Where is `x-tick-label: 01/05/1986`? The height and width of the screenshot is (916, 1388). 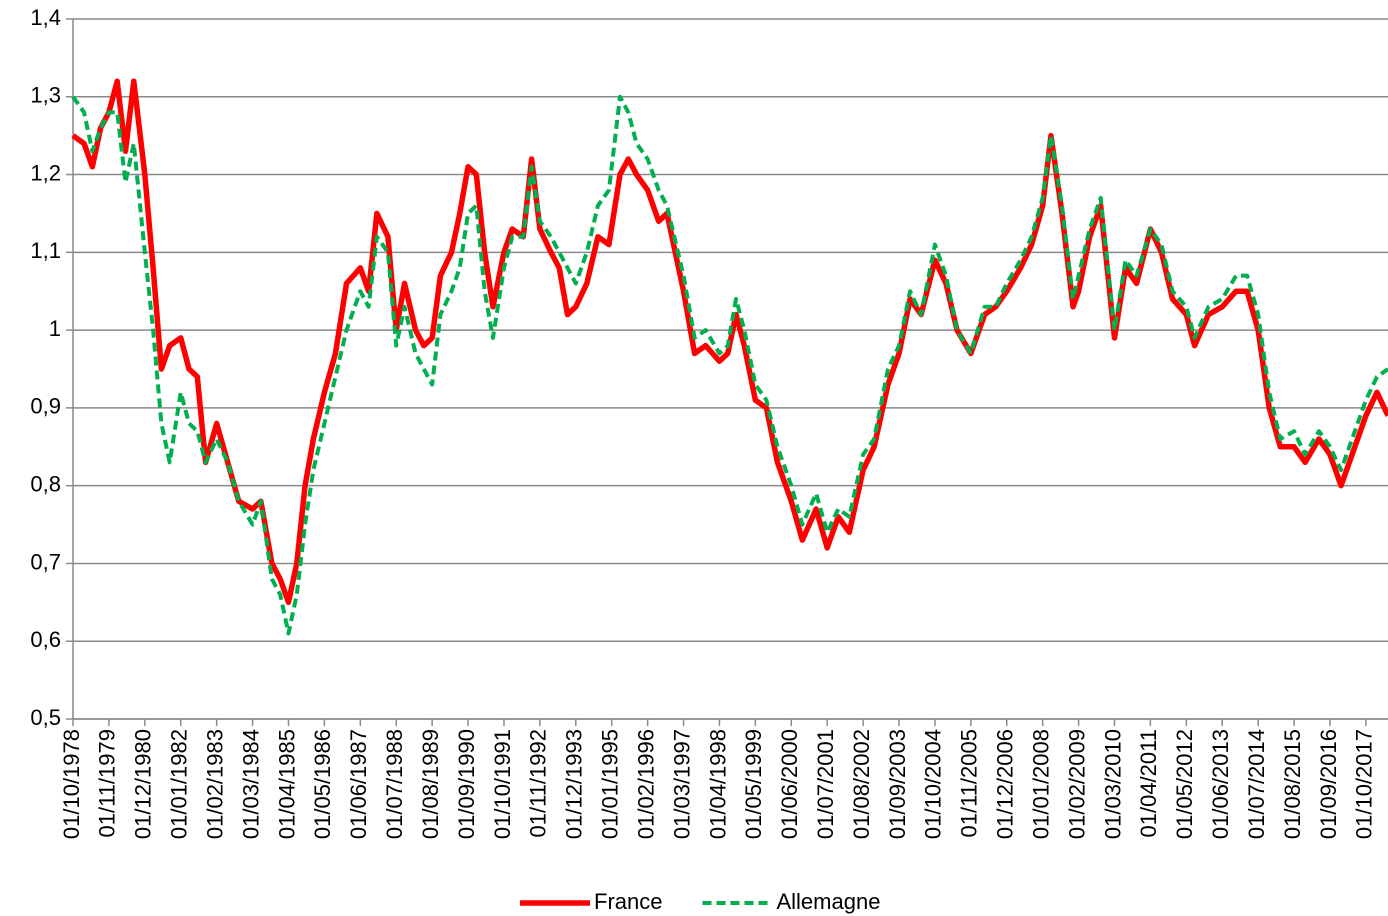 x-tick-label: 01/05/1986 is located at coordinates (322, 784).